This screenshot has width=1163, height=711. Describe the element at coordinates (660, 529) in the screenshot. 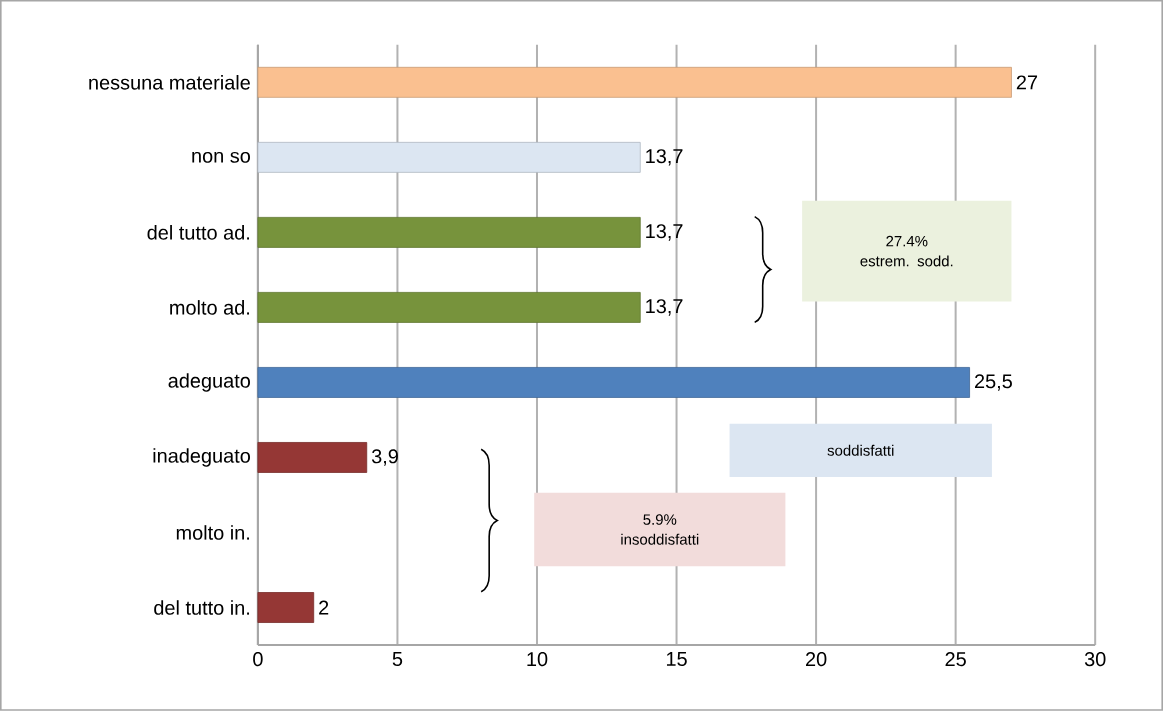

I see `annotation: 5.9% insoddisfatti` at that location.